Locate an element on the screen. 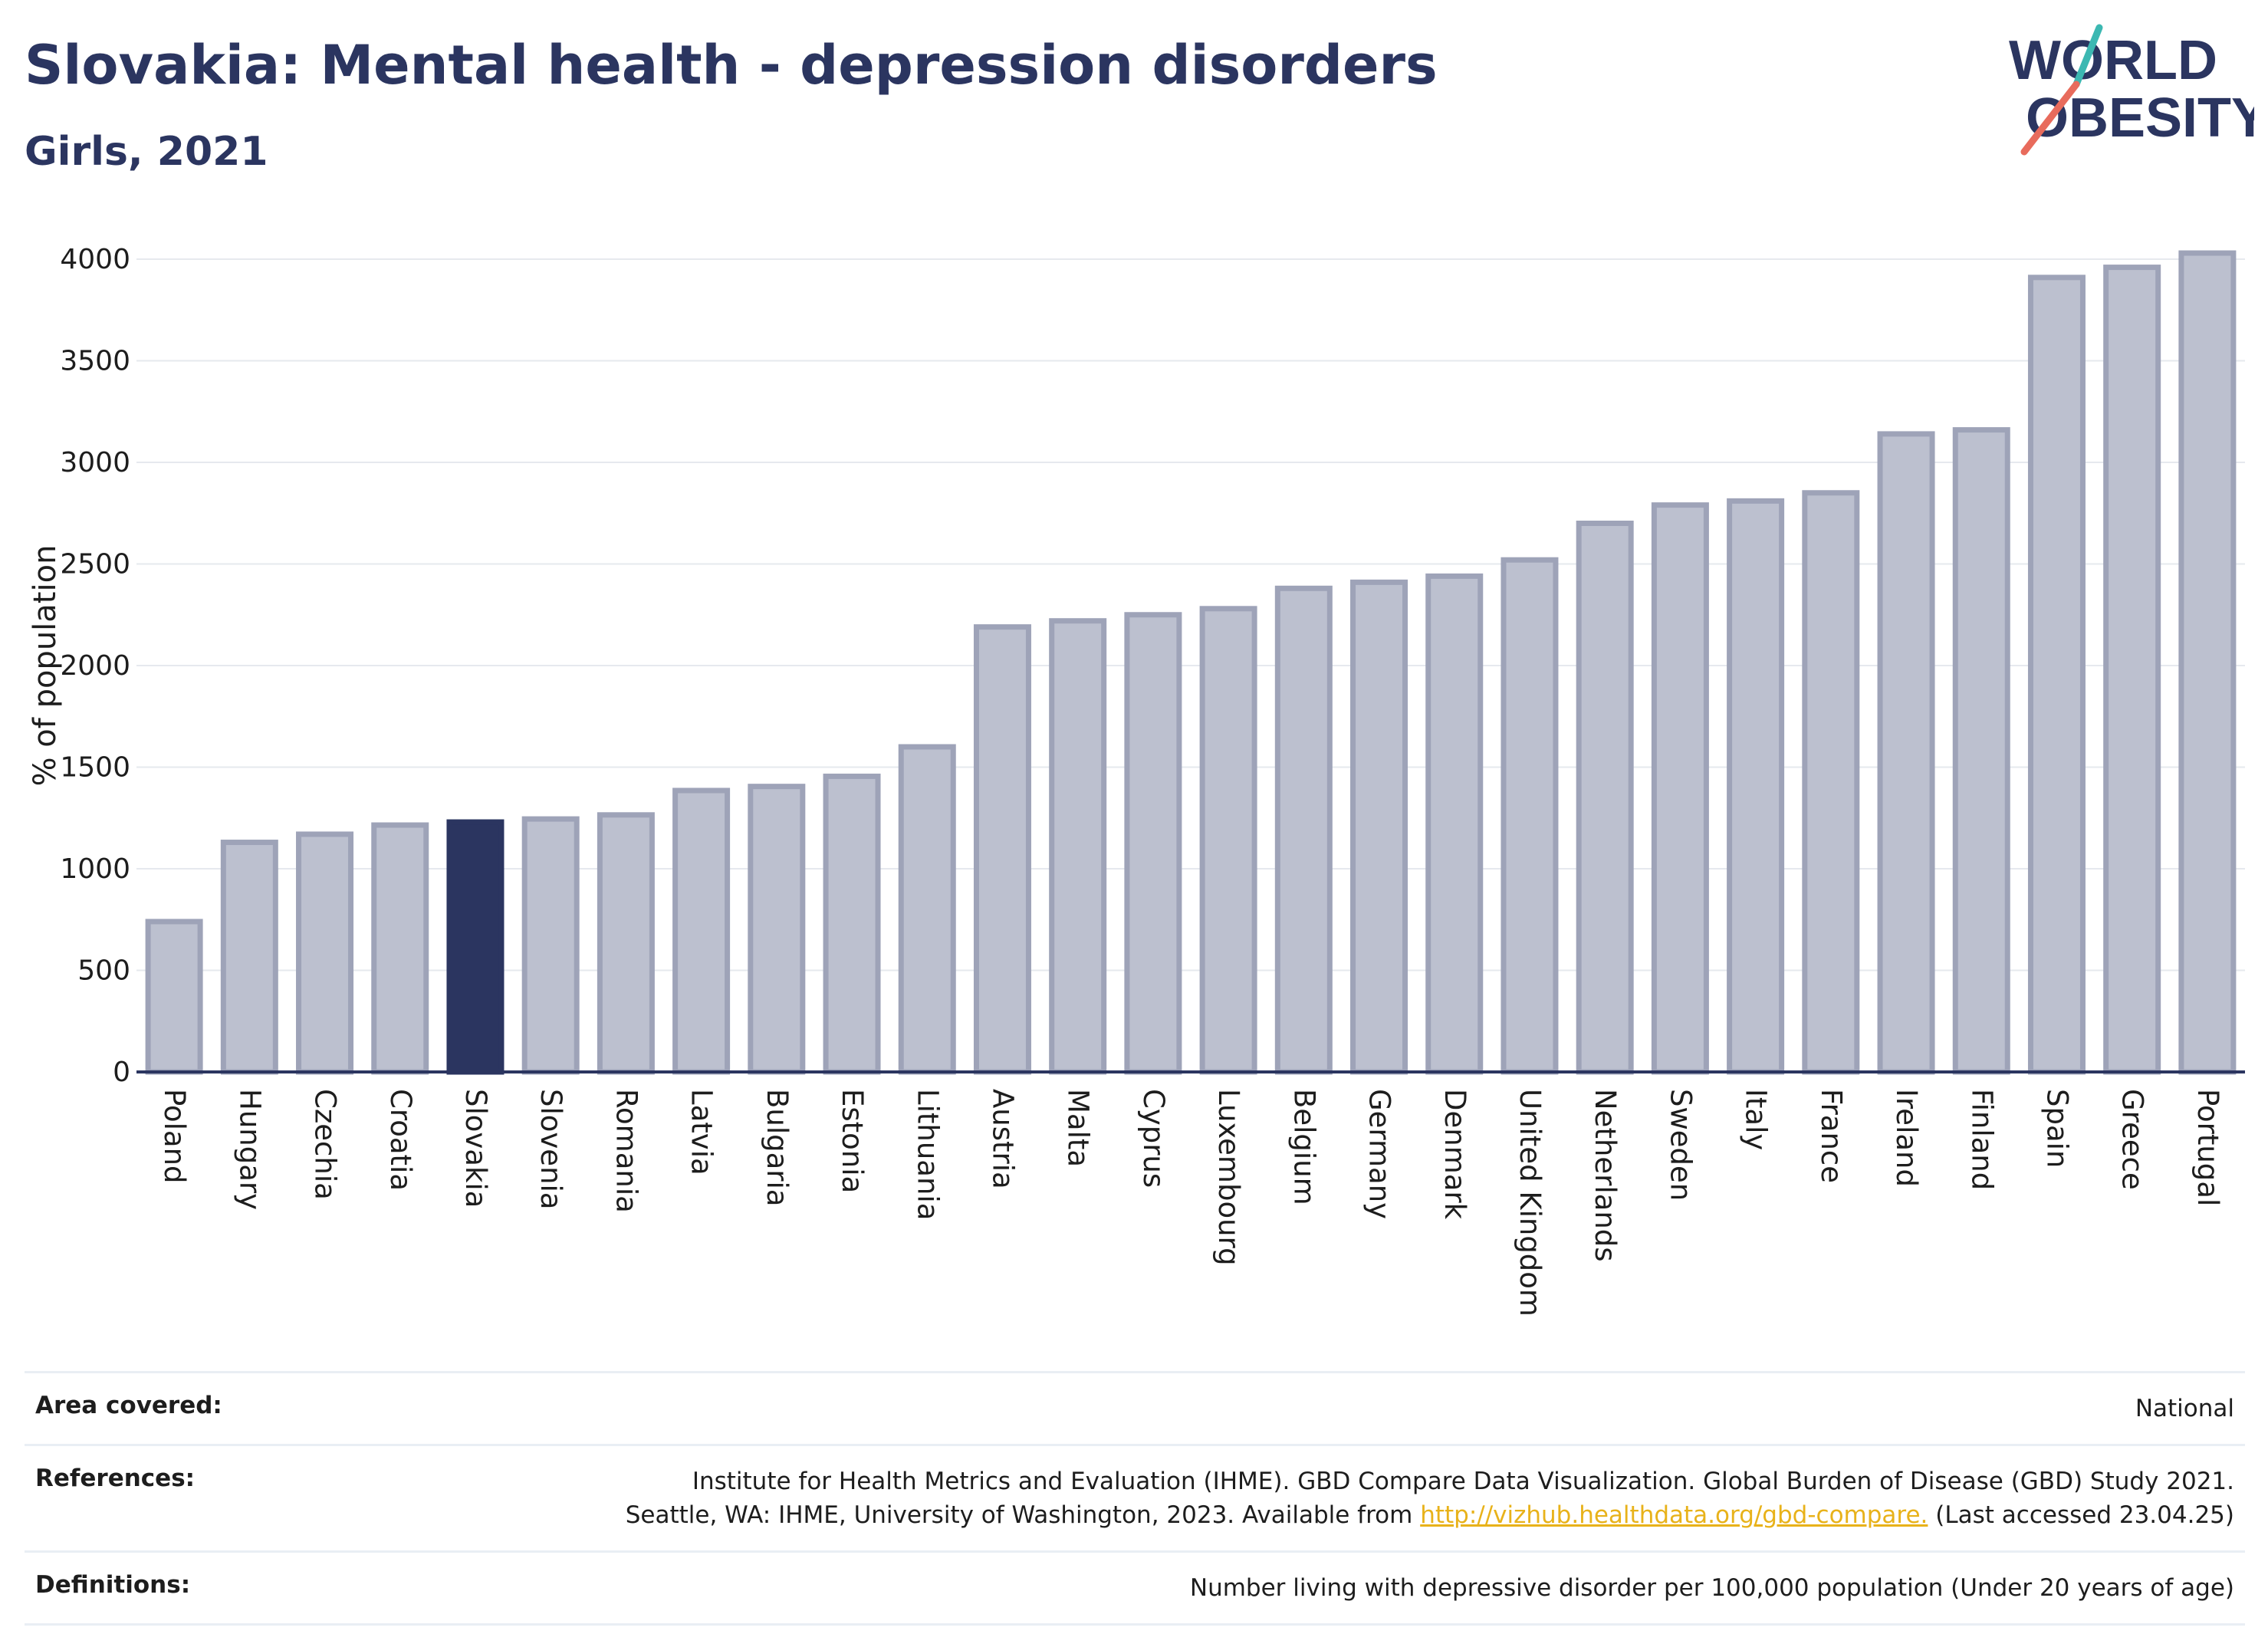  footer-row-area: Area covered: National is located at coordinates (1135, 1408).